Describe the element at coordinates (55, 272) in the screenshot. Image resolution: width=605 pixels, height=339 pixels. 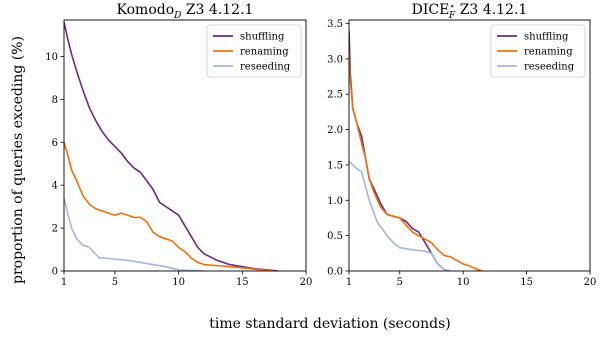
I see `y-tick-label: 0` at that location.